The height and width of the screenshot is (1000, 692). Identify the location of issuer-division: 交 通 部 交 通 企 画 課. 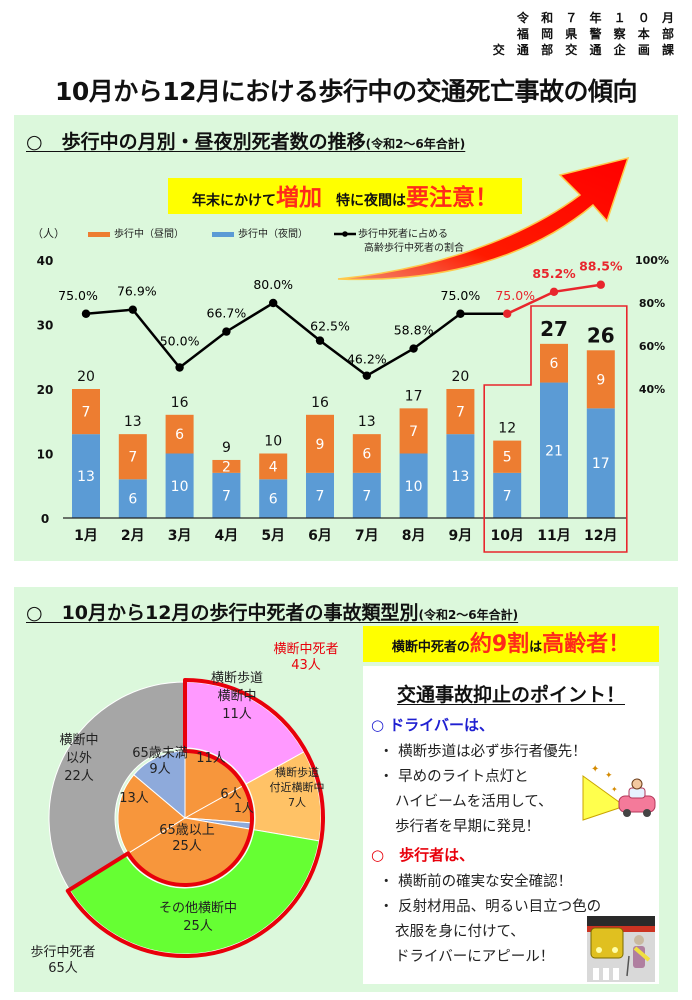
(585, 50).